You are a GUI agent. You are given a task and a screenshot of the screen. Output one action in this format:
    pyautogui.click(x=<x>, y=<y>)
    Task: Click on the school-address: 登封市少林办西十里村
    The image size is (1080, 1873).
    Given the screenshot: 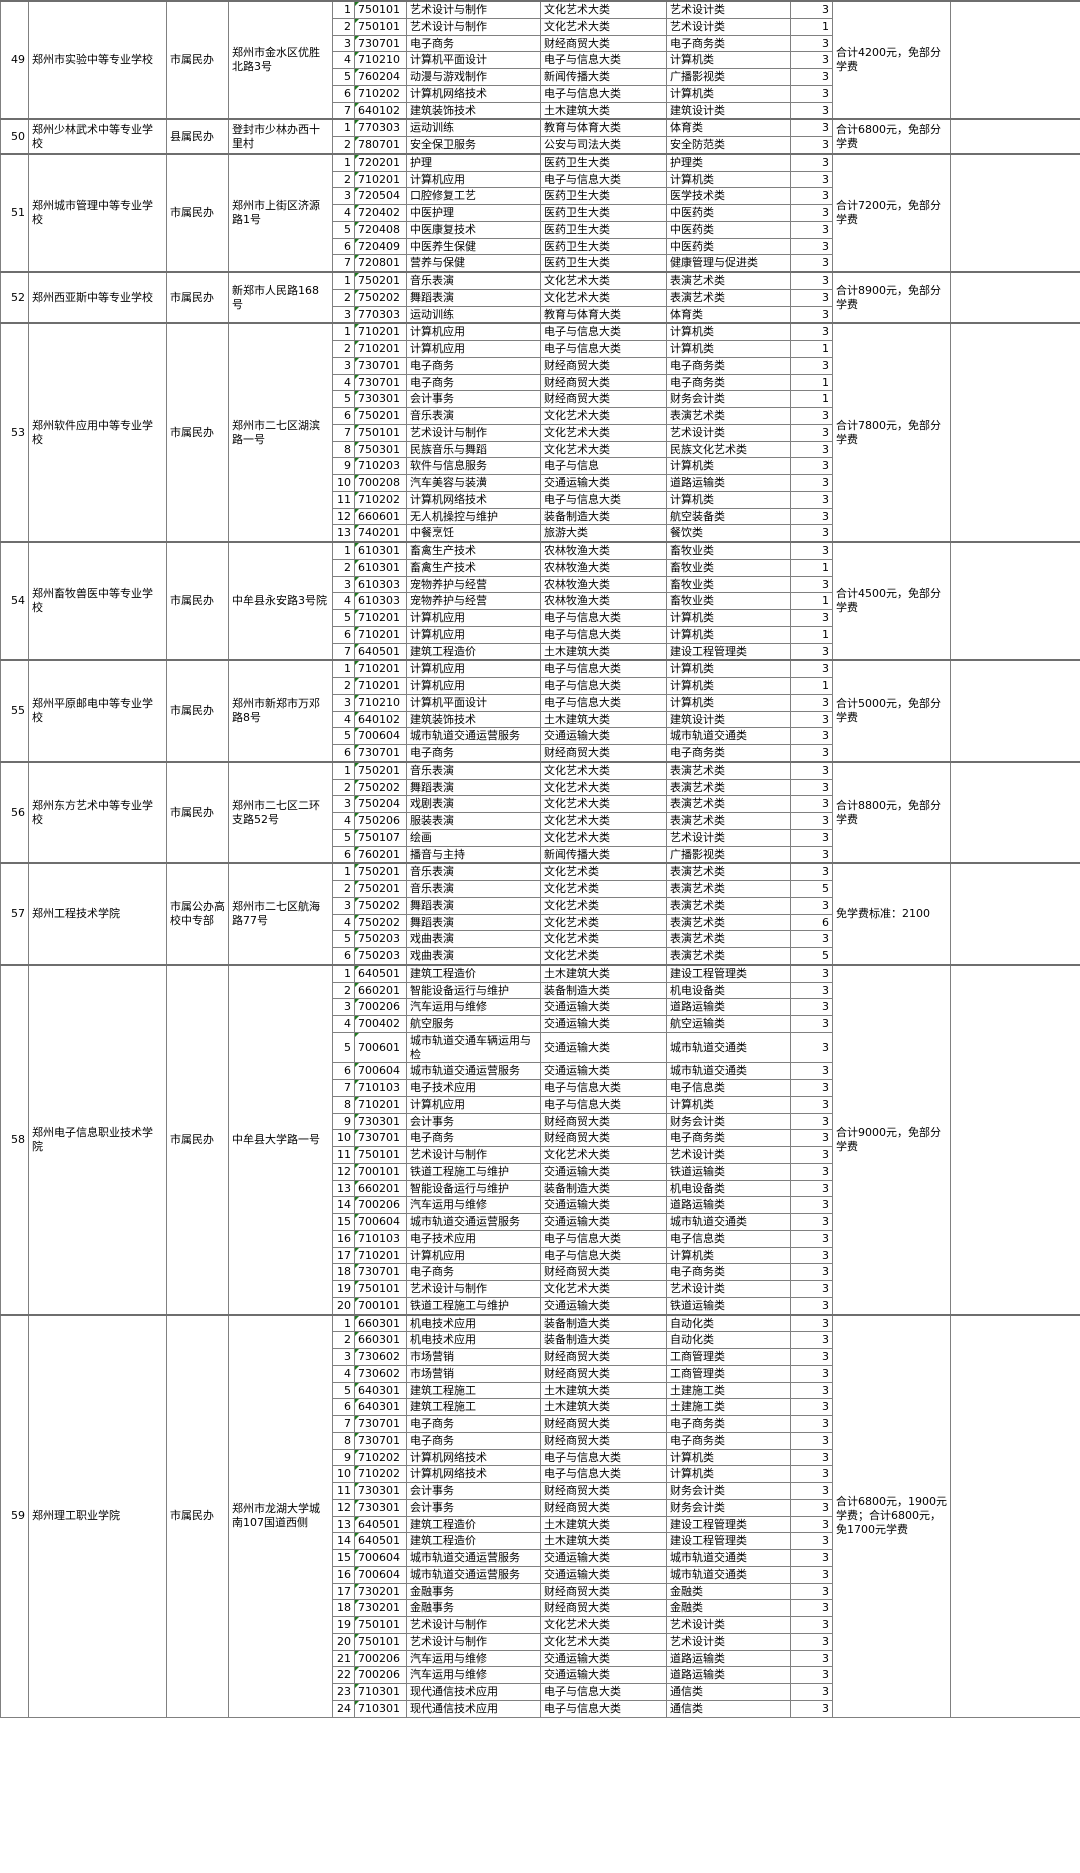 What is the action you would take?
    pyautogui.click(x=280, y=136)
    